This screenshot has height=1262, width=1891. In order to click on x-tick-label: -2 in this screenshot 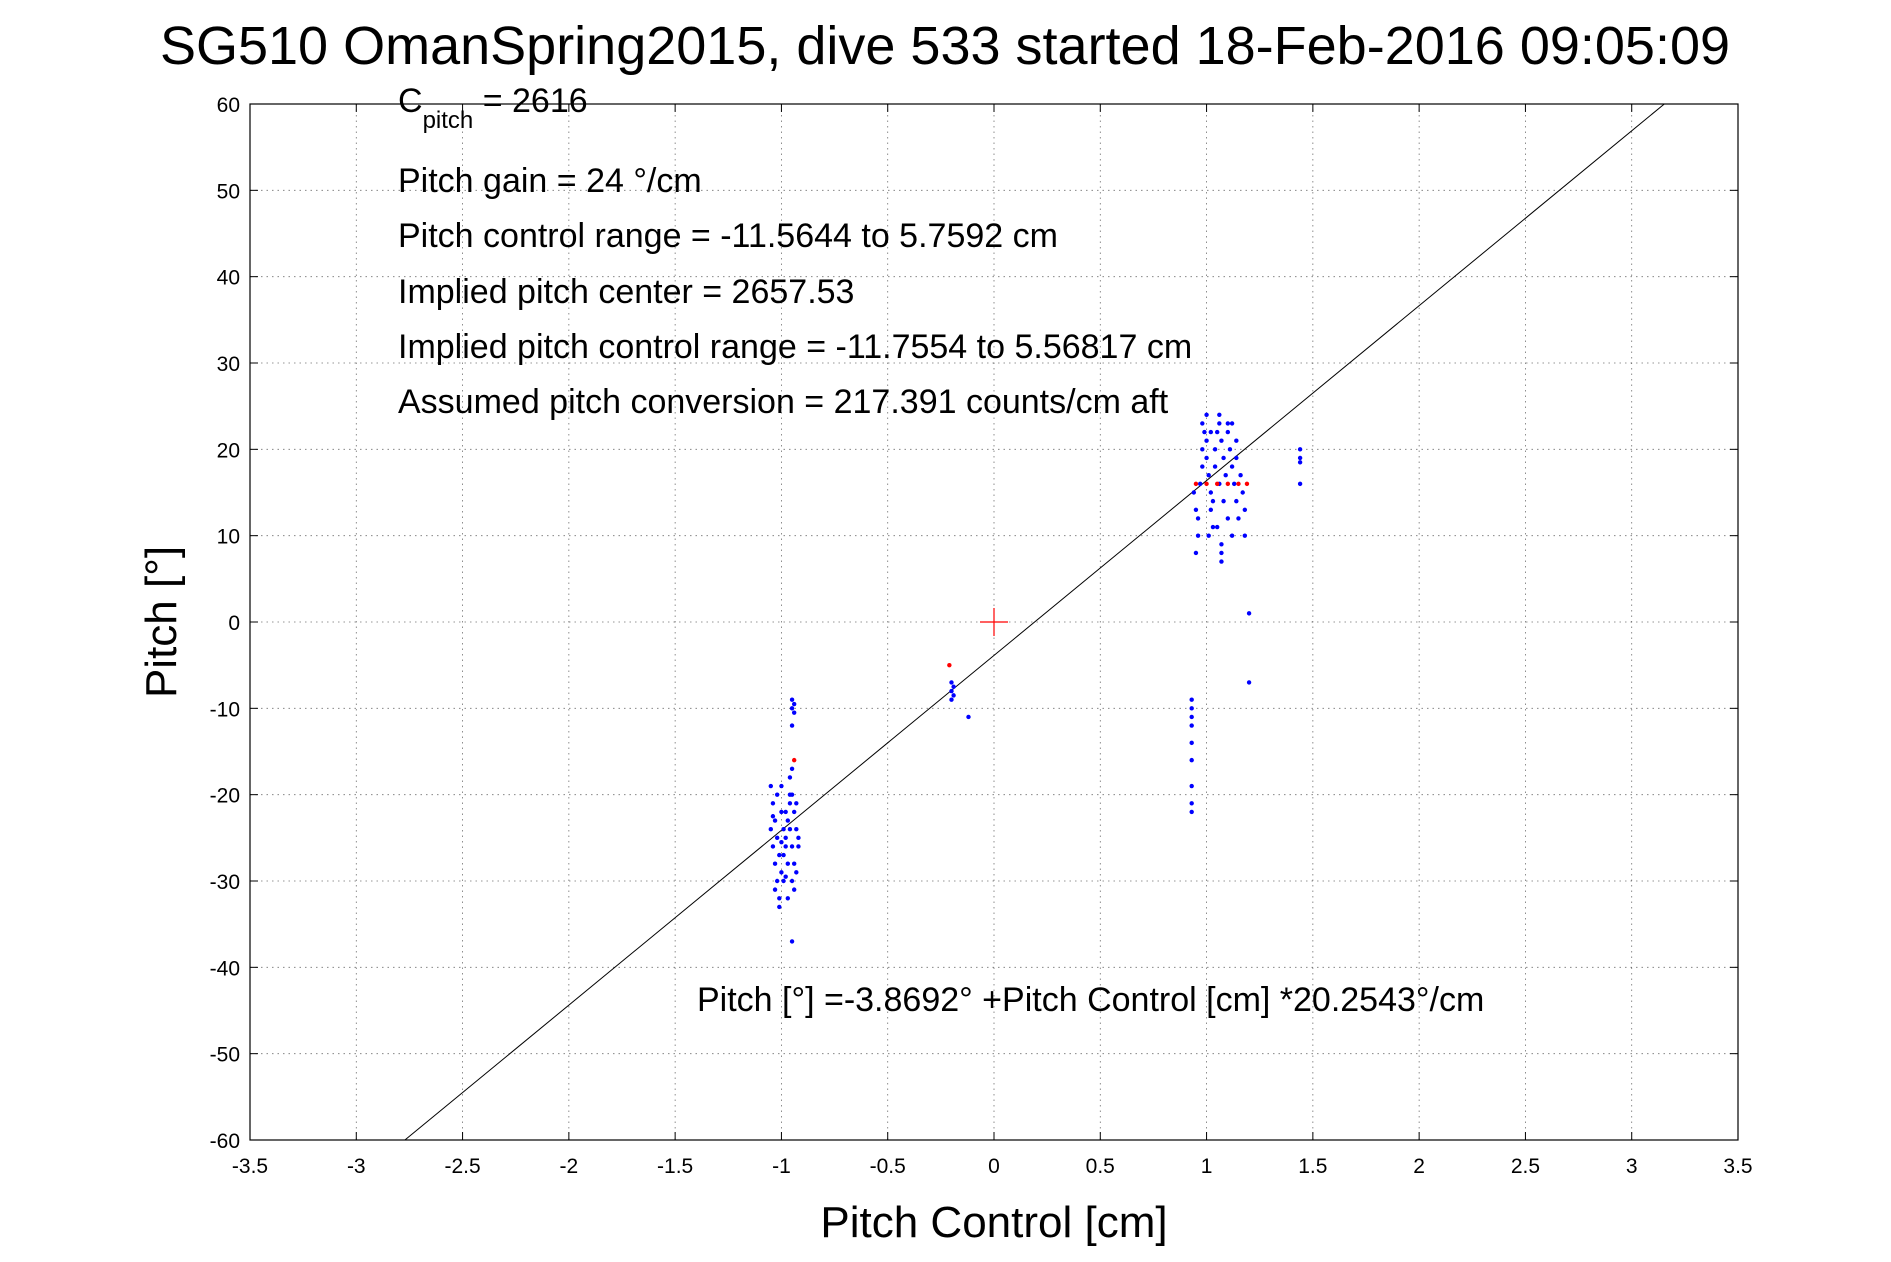, I will do `click(569, 1166)`.